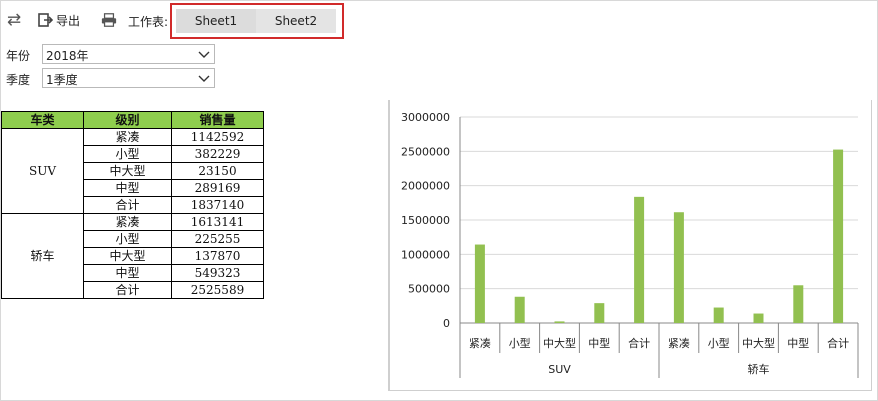 This screenshot has width=878, height=401. Describe the element at coordinates (217, 273) in the screenshot. I see `sales-cell: 549323` at that location.